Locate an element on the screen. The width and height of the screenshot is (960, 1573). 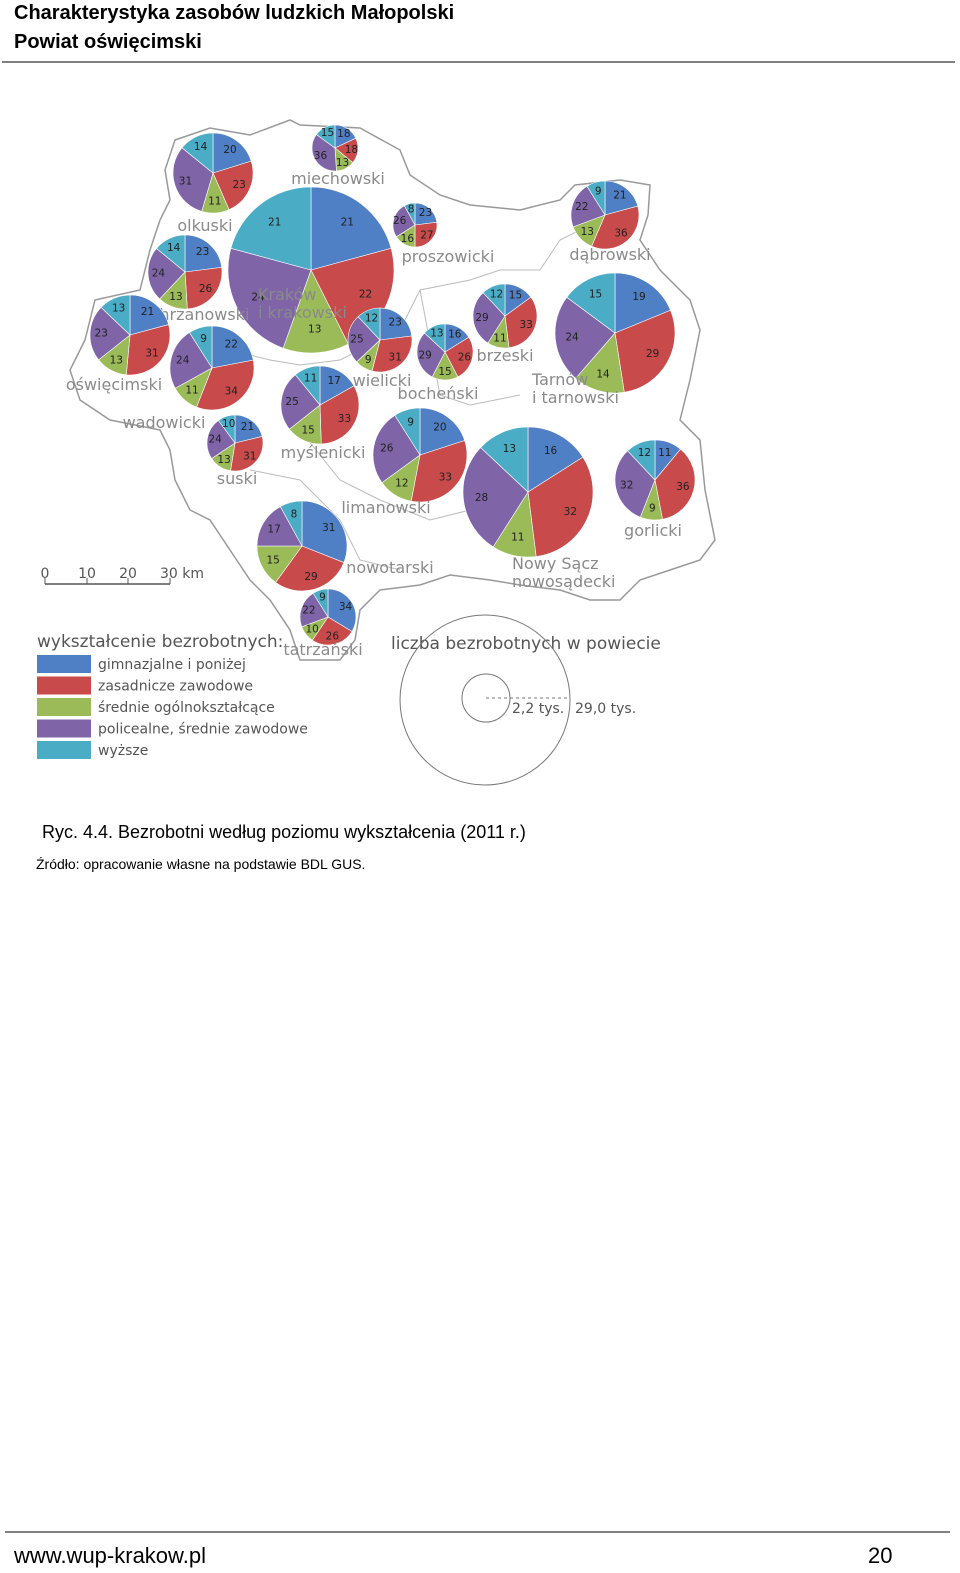
district-label: i tarnowski is located at coordinates (575, 397).